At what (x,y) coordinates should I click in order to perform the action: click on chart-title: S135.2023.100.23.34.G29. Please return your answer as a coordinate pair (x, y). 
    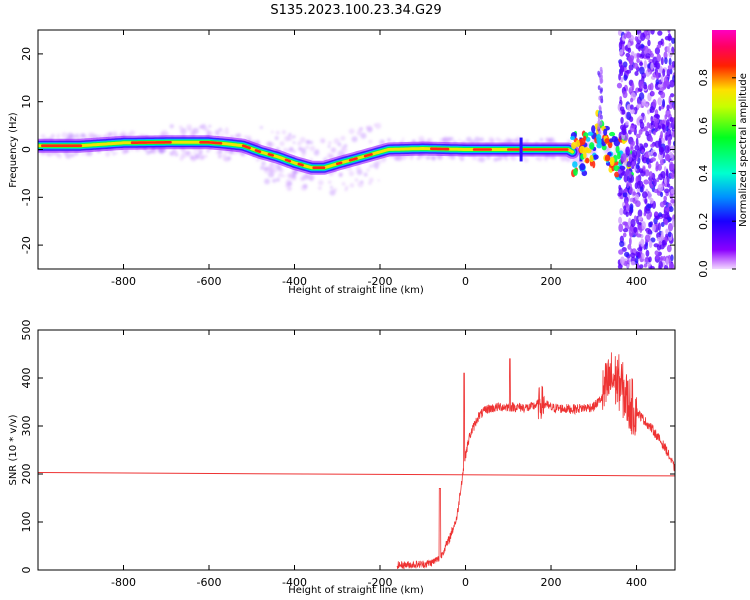
    Looking at the image, I should click on (355, 10).